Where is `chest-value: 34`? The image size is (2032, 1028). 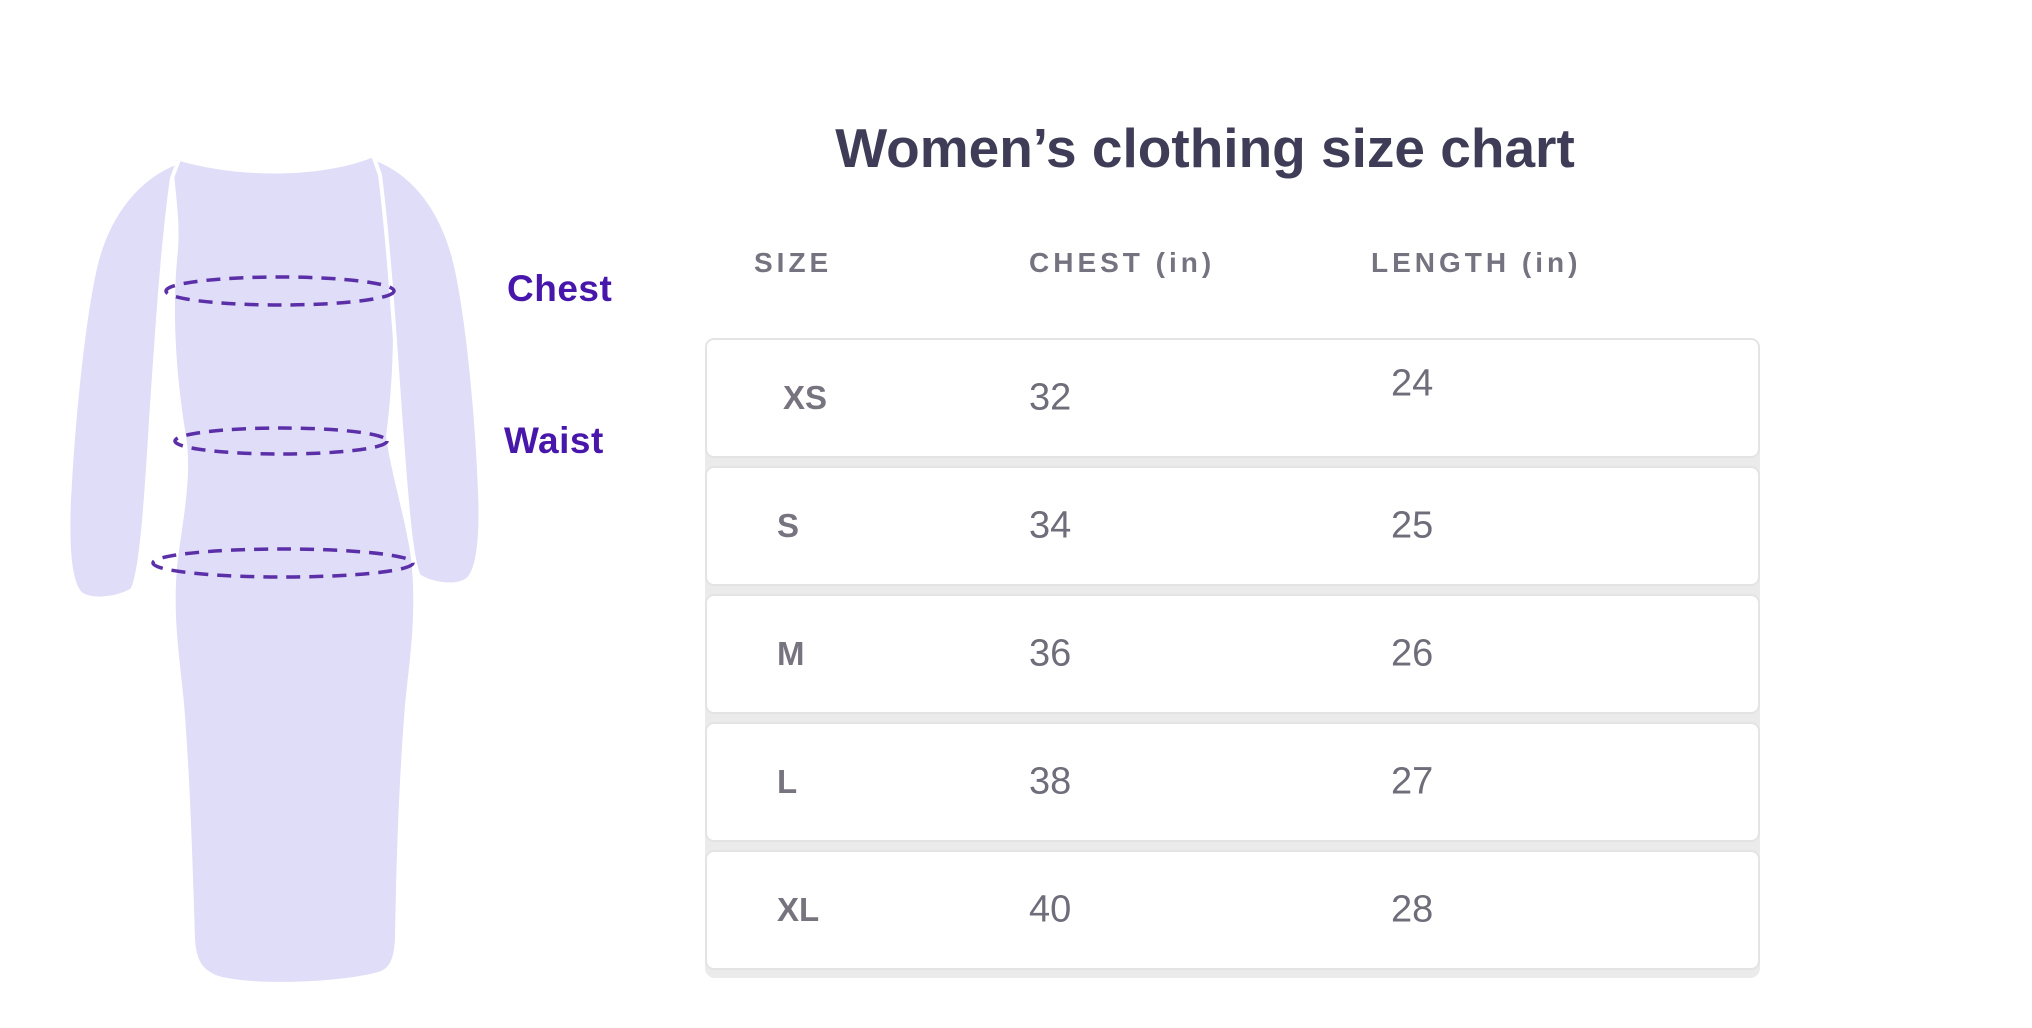 chest-value: 34 is located at coordinates (1050, 525).